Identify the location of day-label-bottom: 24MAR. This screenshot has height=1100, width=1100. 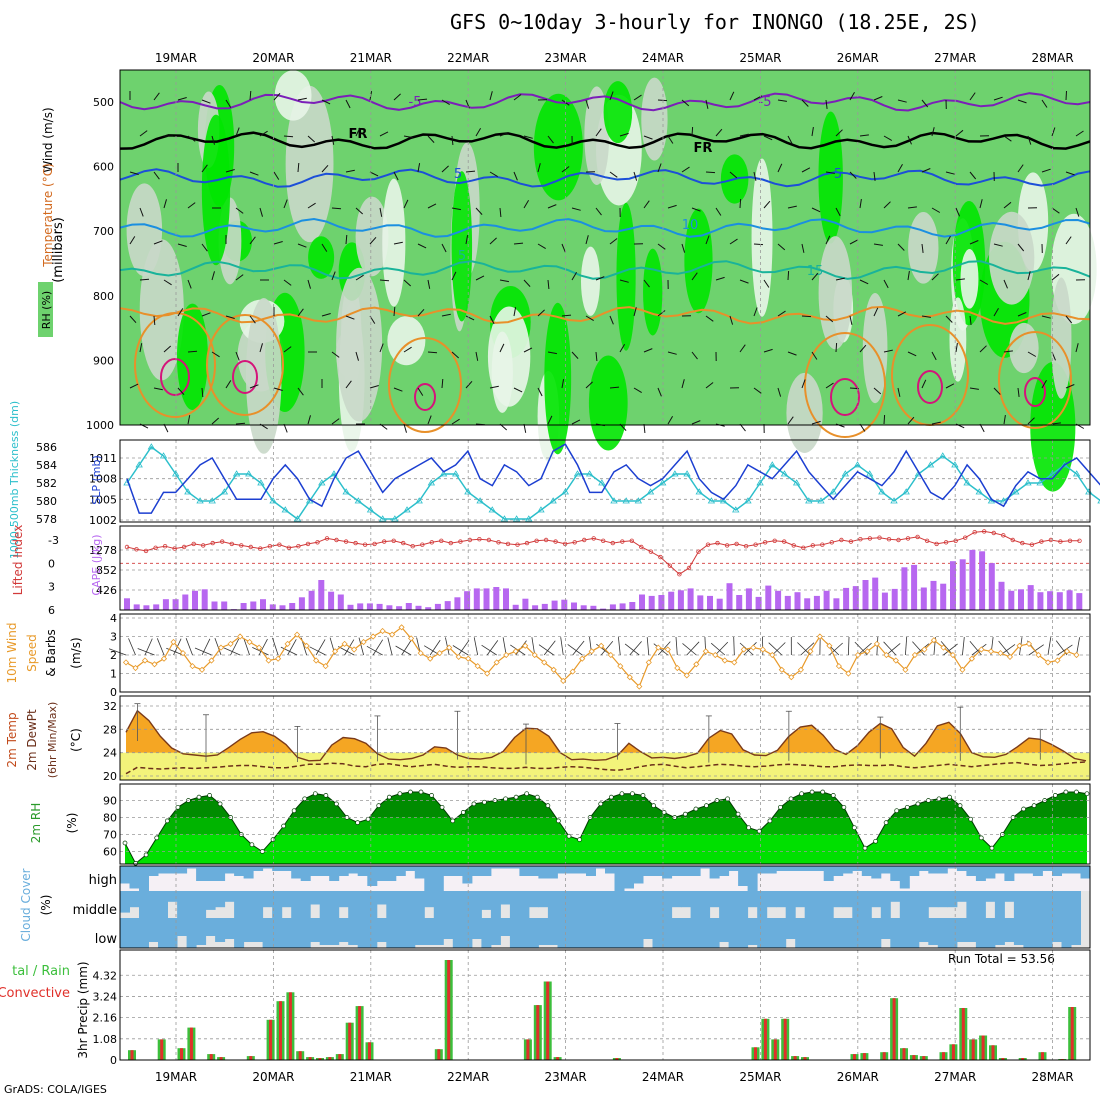
(663, 1077).